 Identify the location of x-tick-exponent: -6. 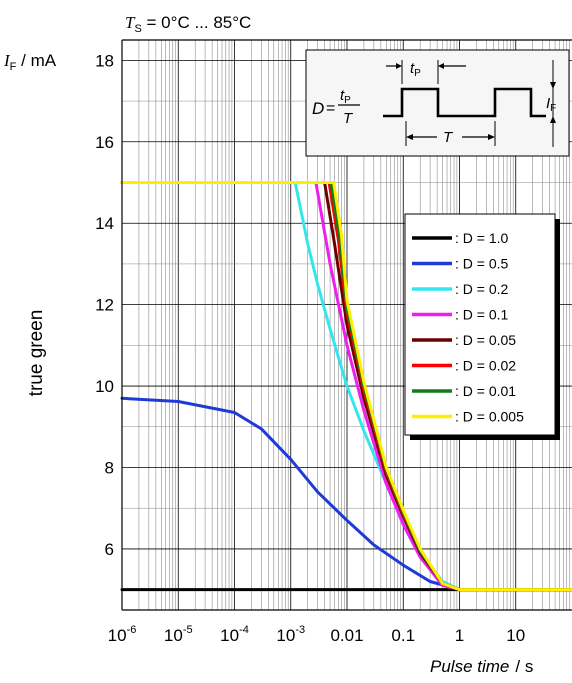
(132, 630).